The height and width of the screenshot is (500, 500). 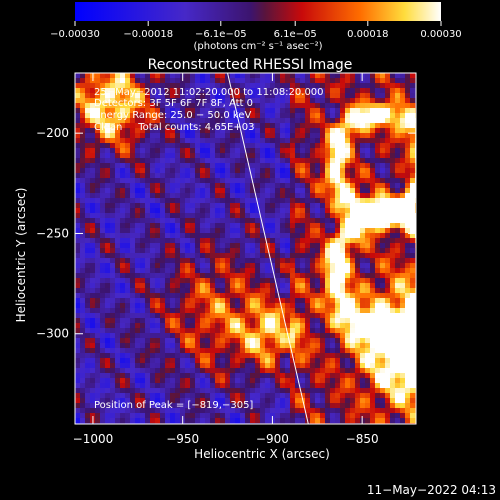 What do you see at coordinates (221, 34) in the screenshot?
I see `colorbar-tick-label: −6.1e−05` at bounding box center [221, 34].